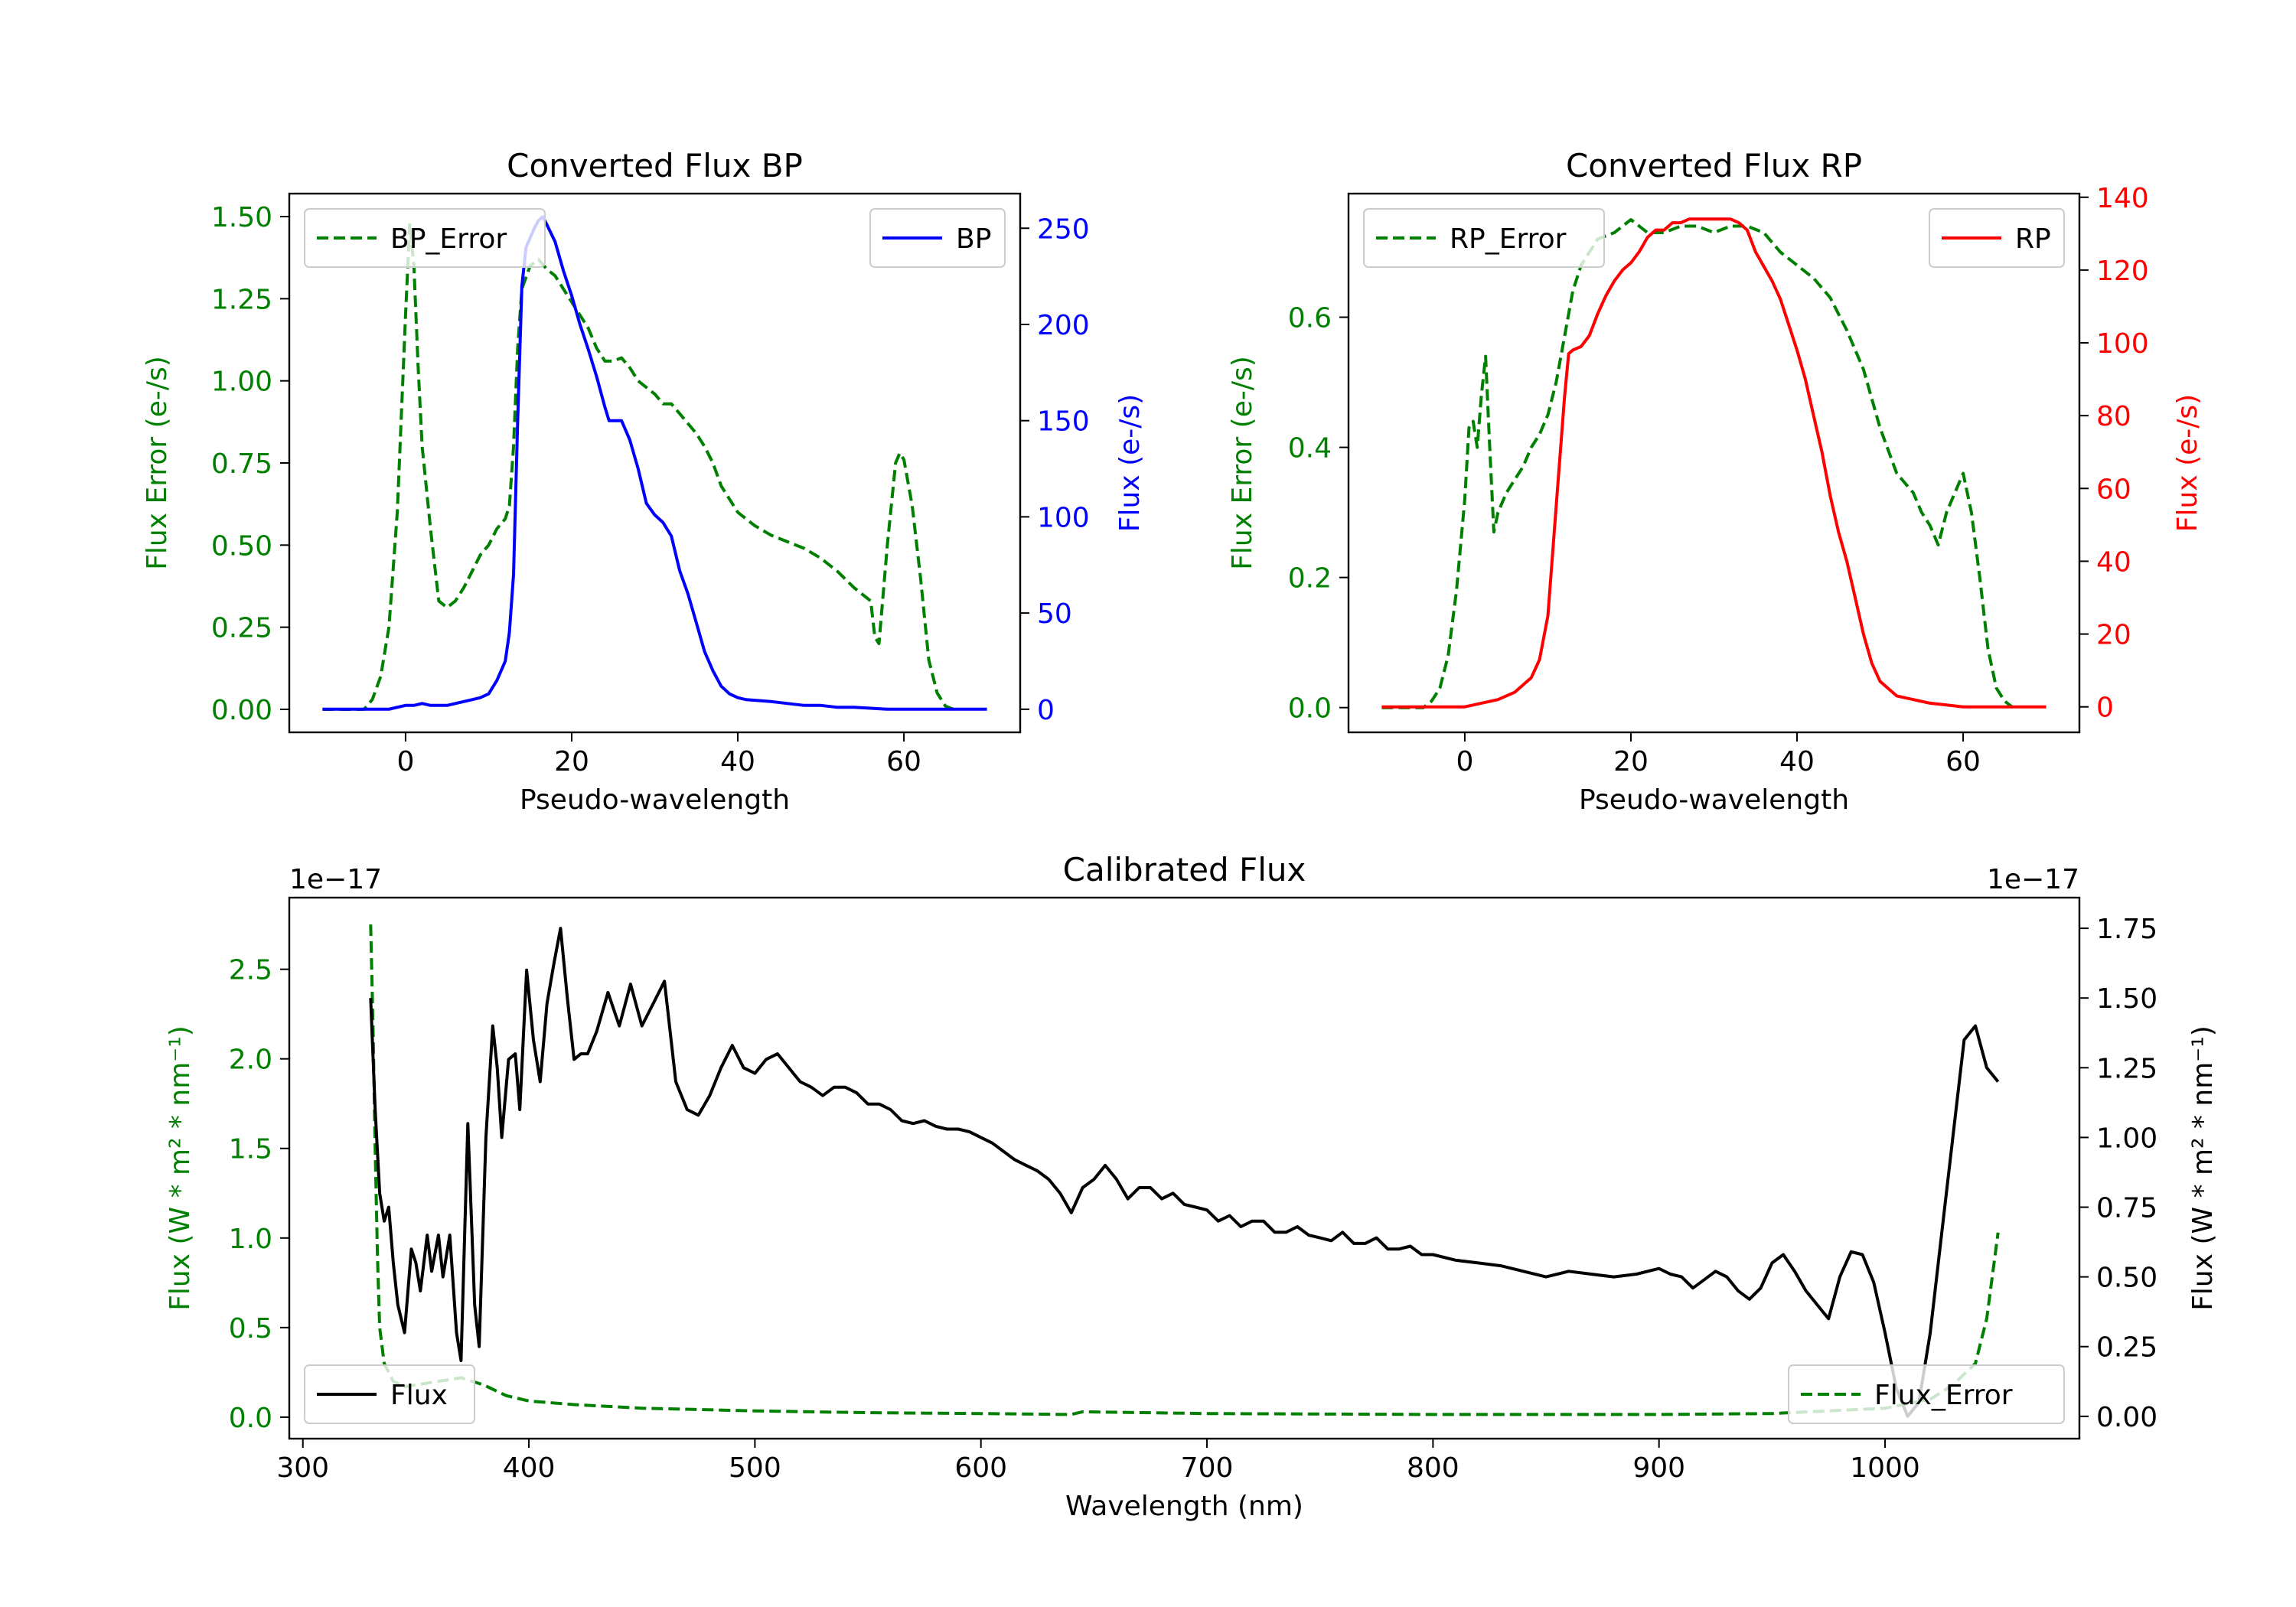 The height and width of the screenshot is (1607, 2296). I want to click on legend-label: BP_Error, so click(448, 239).